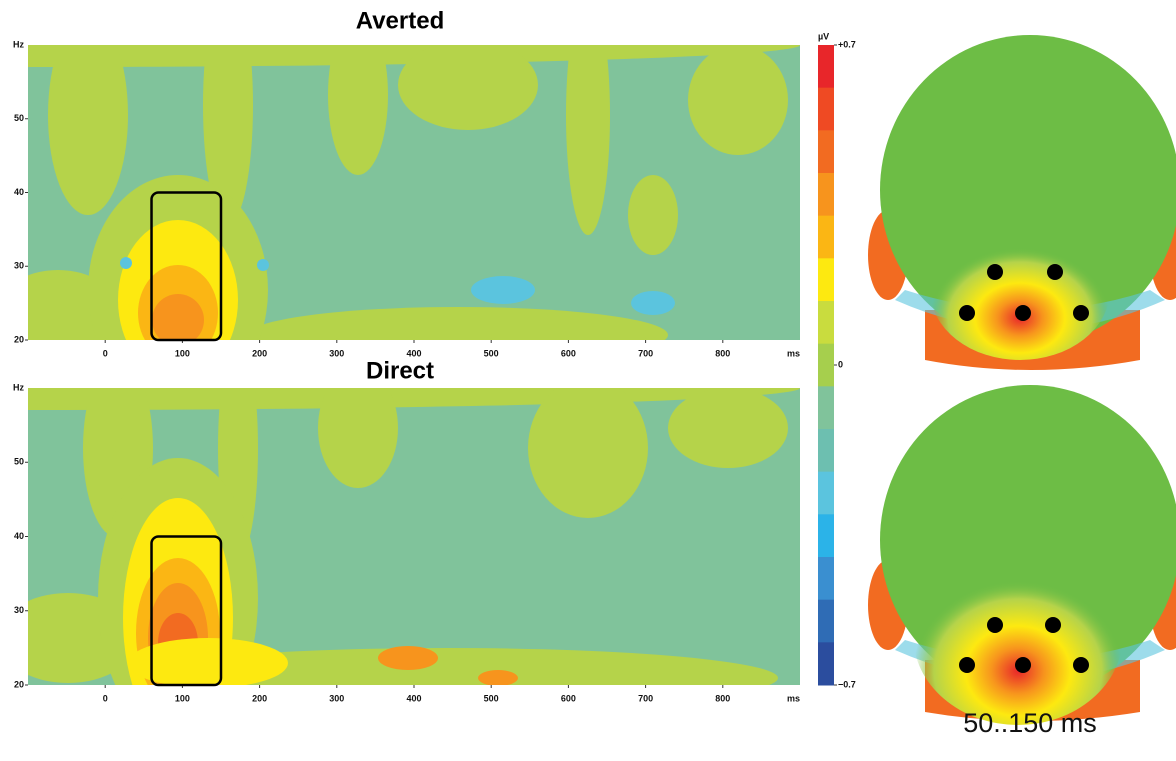 The height and width of the screenshot is (761, 1176). What do you see at coordinates (840, 364) in the screenshot?
I see `colorbar-tick-label: 0` at bounding box center [840, 364].